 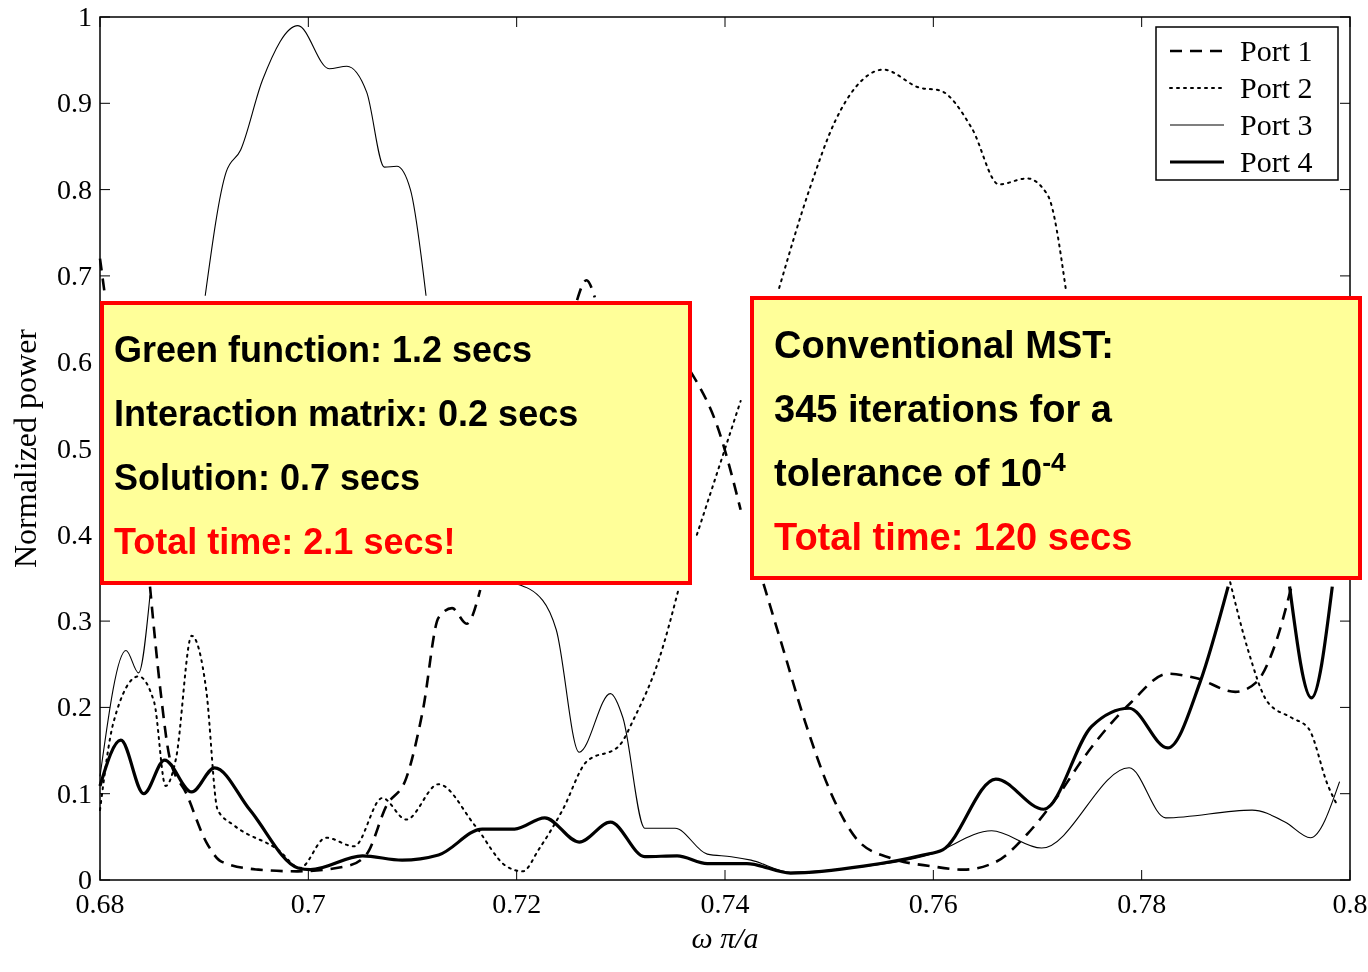 I want to click on annotation: 345 iterations for a tolerance of 10$^{-4}$, so click(x=943, y=441).